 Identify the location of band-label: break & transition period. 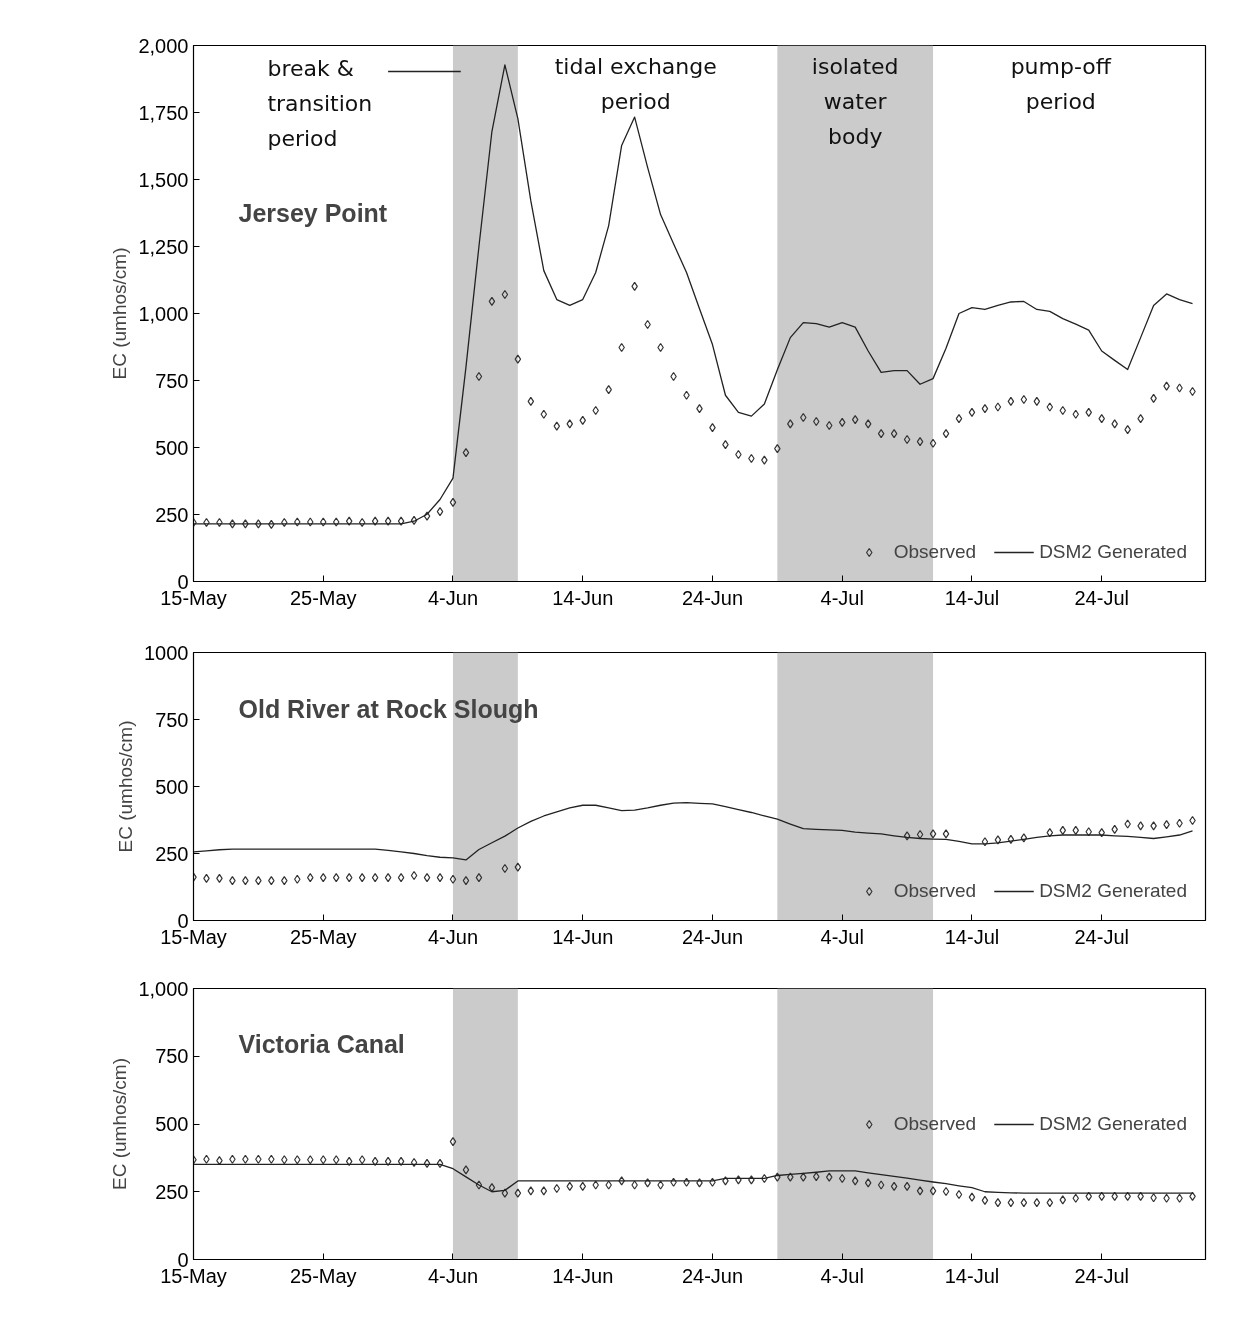
(320, 103).